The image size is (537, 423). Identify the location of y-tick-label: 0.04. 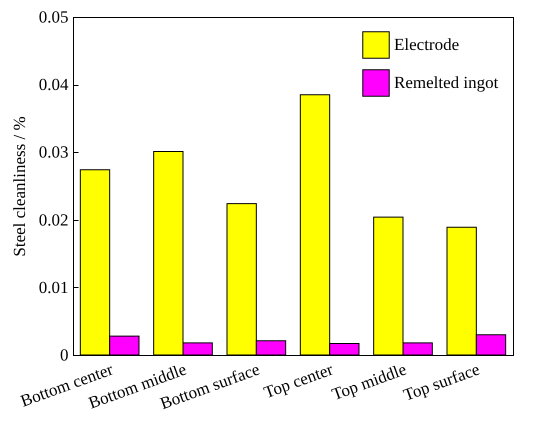
(53, 84).